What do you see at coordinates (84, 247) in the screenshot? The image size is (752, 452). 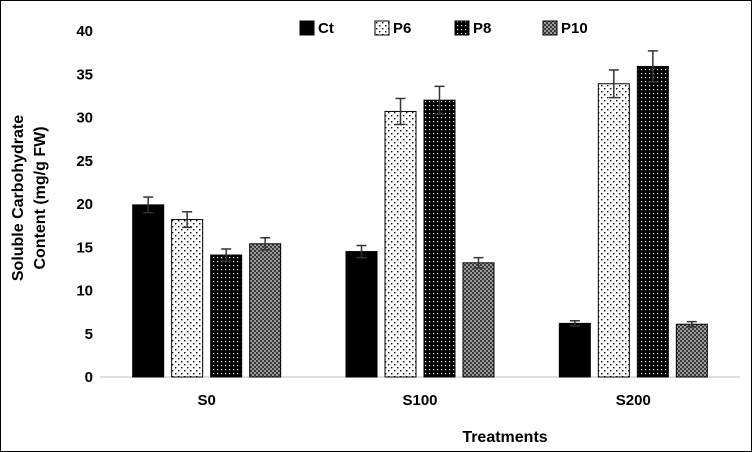 I see `y-tick-label: 15` at bounding box center [84, 247].